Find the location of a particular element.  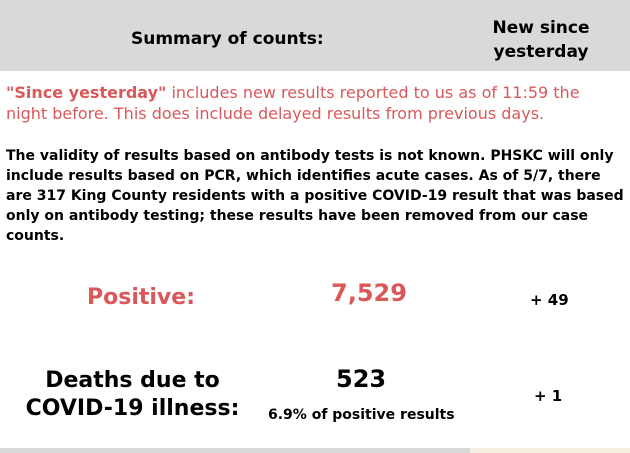

deaths-percent-of-positive: 6.9% of positive results is located at coordinates (361, 415).